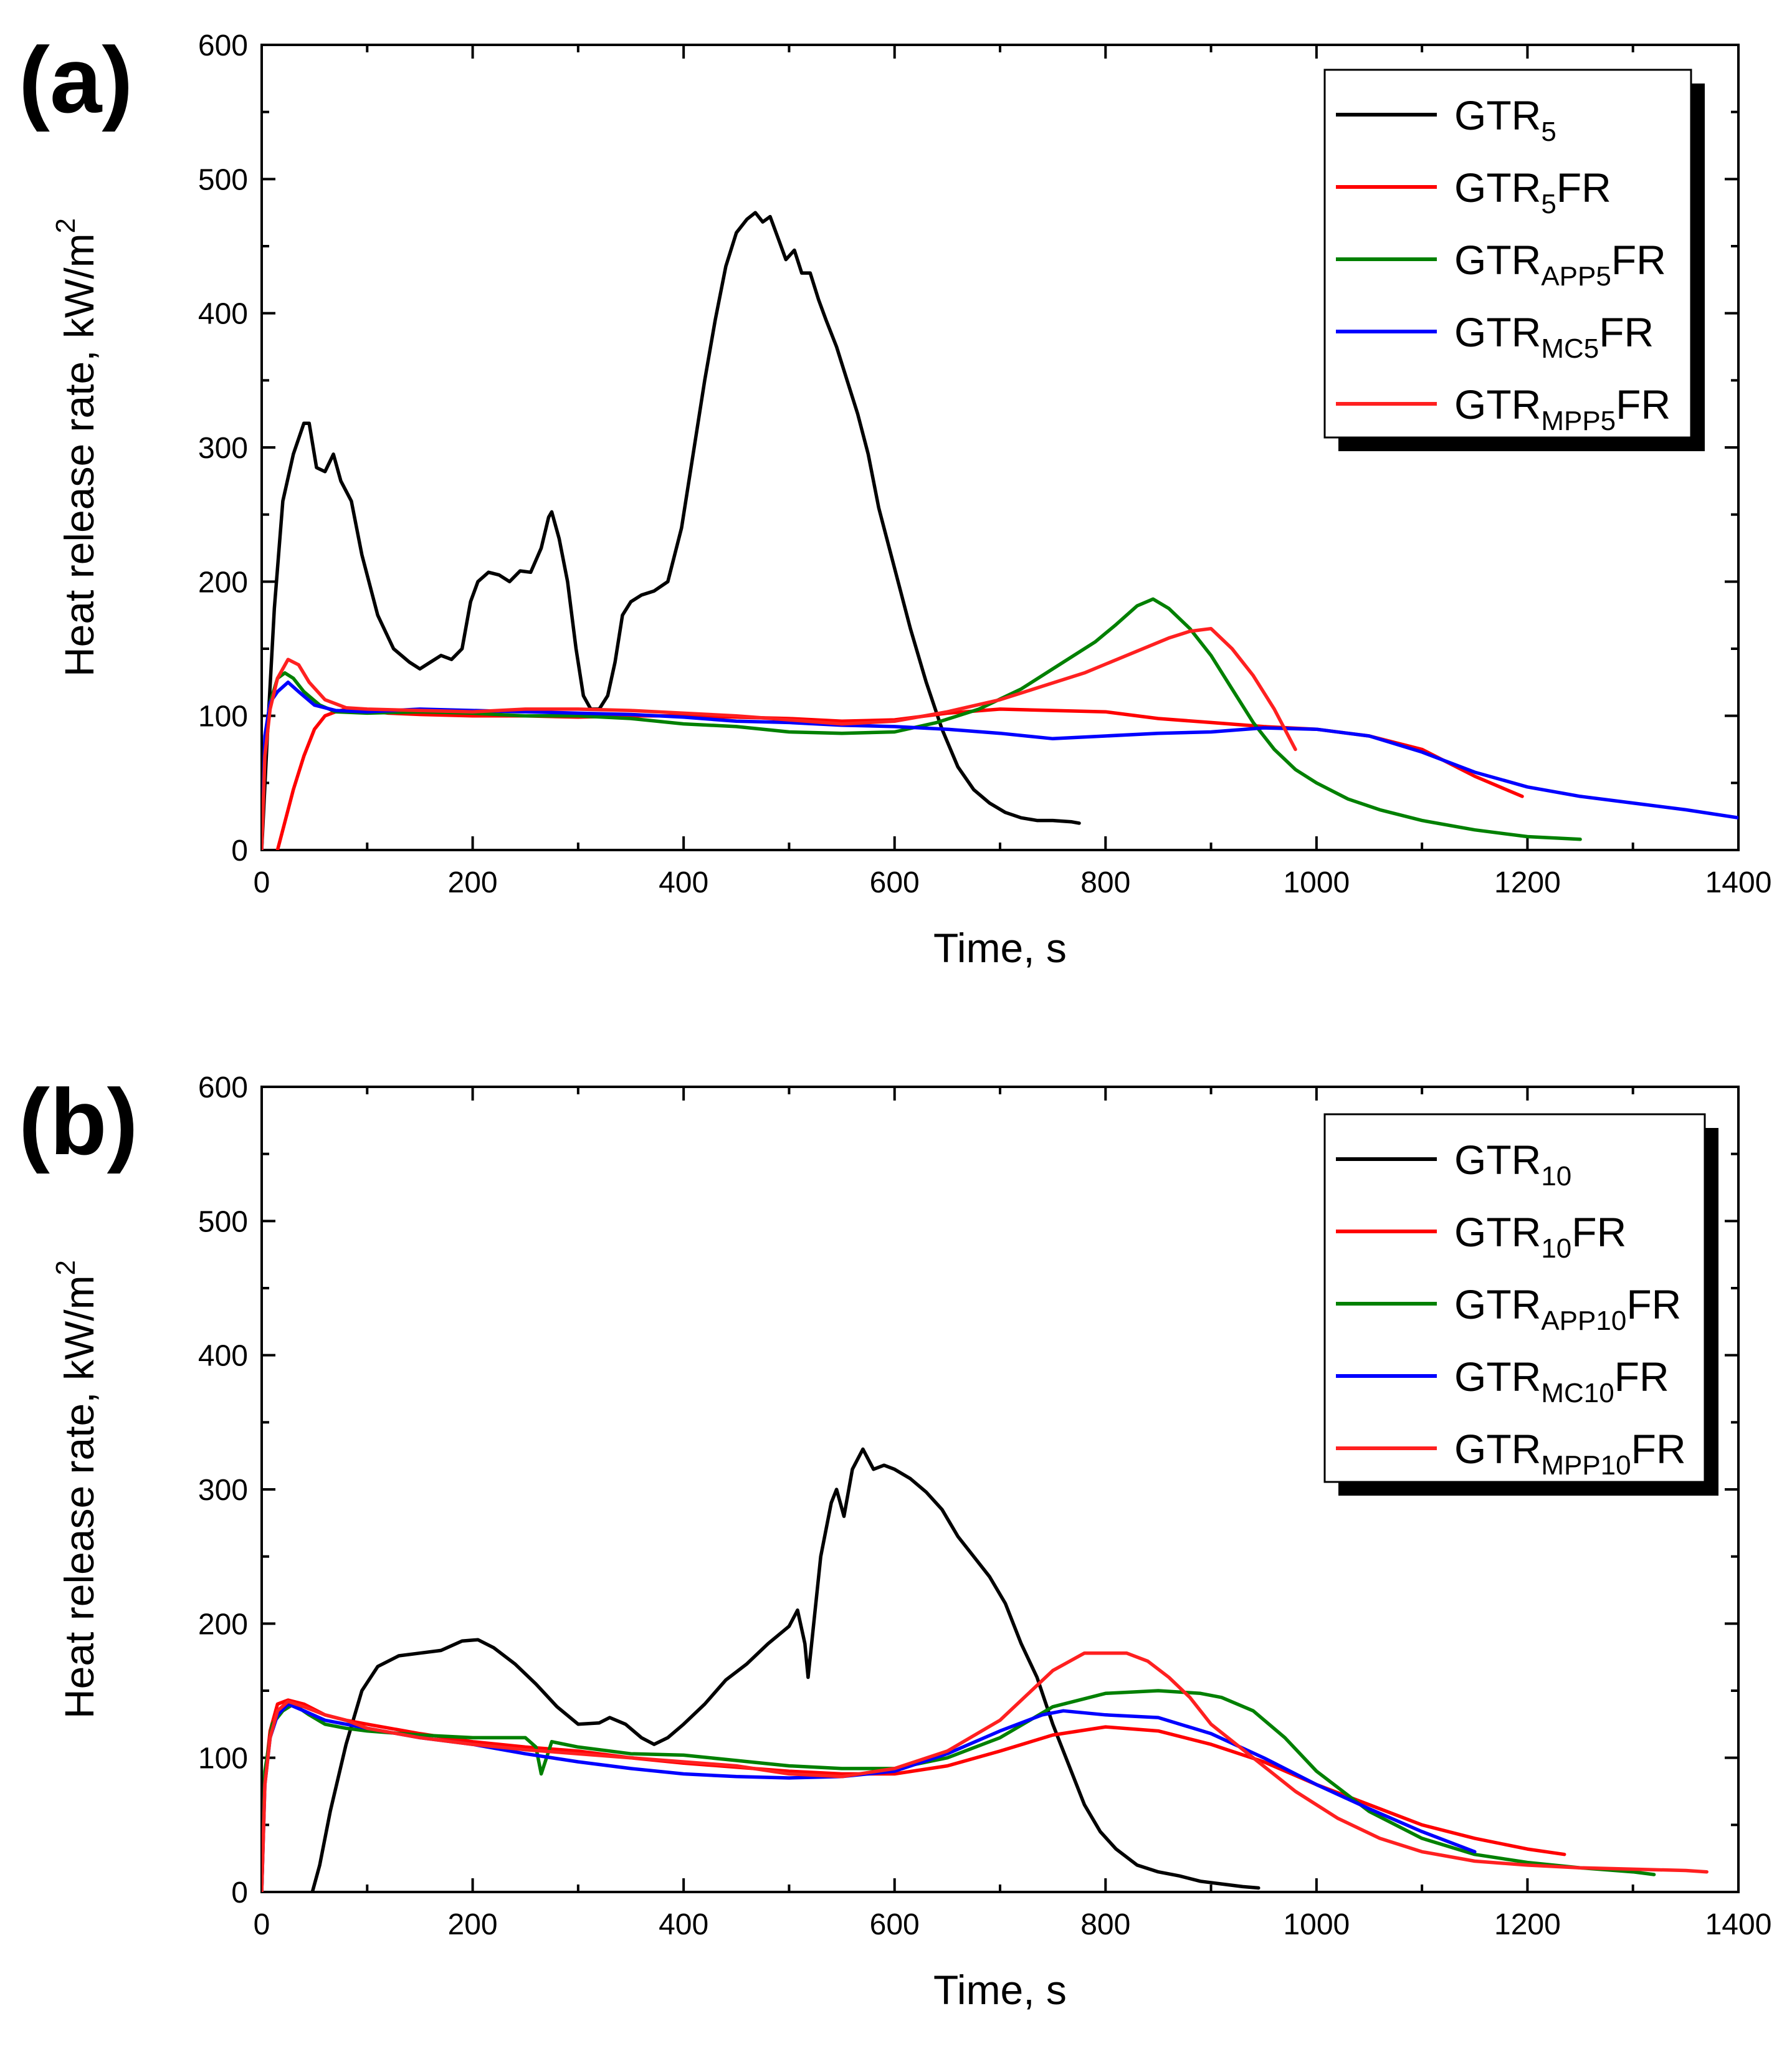  Describe the element at coordinates (1577, 1393) in the screenshot. I see `legend-label-part: MC10` at that location.